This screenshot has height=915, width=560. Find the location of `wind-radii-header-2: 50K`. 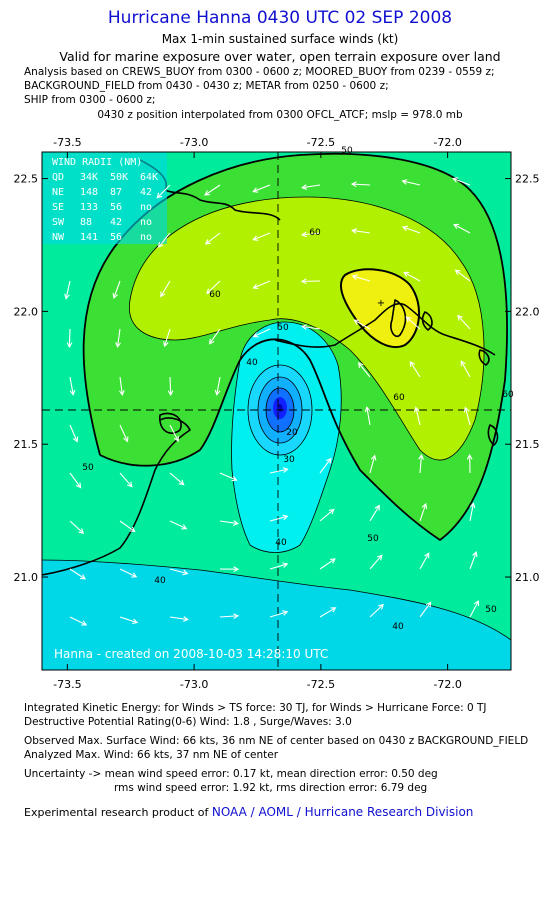

wind-radii-header-2: 50K is located at coordinates (119, 177).